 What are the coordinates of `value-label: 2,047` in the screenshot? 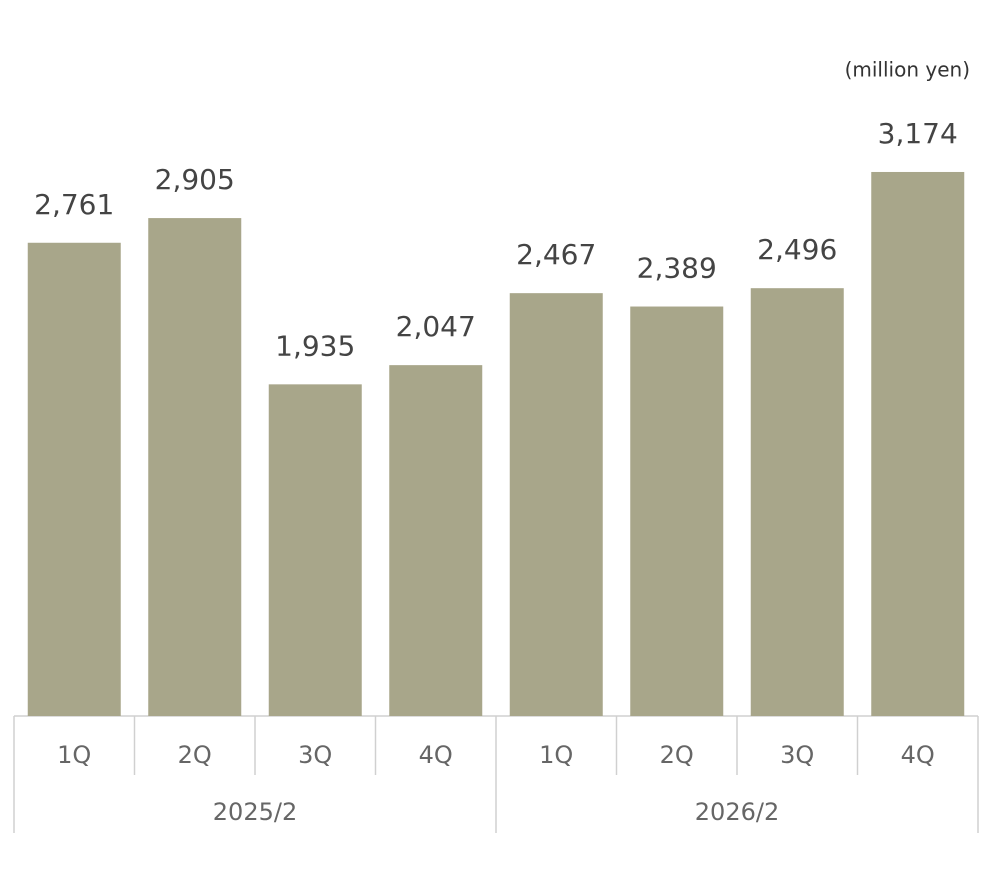 It's located at (436, 326).